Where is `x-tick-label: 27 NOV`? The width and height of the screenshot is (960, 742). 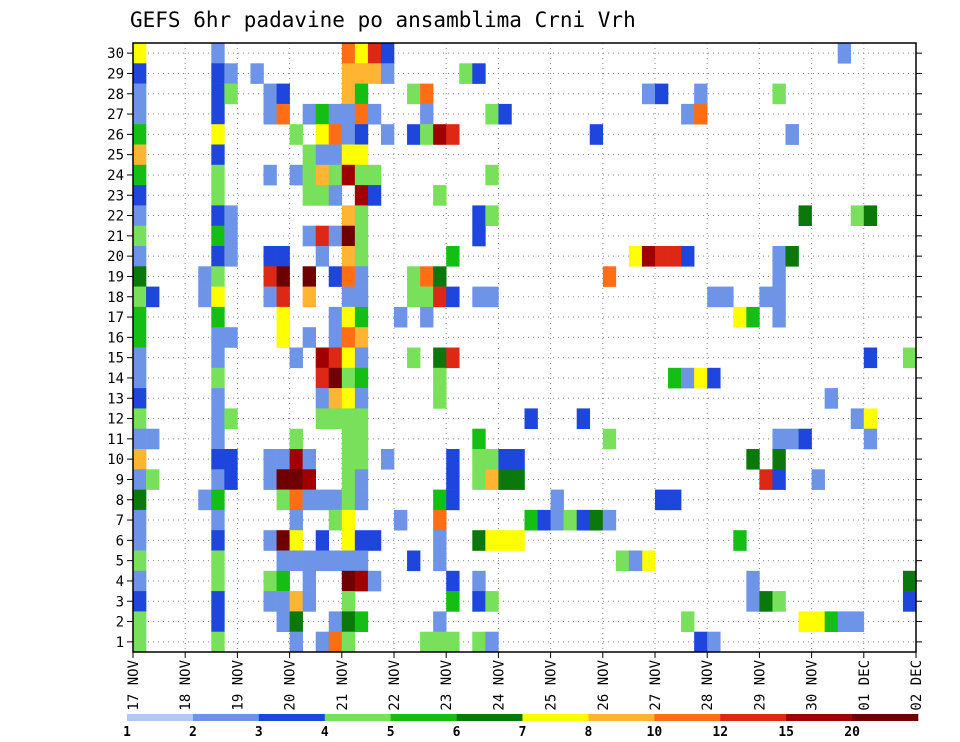 x-tick-label: 27 NOV is located at coordinates (656, 684).